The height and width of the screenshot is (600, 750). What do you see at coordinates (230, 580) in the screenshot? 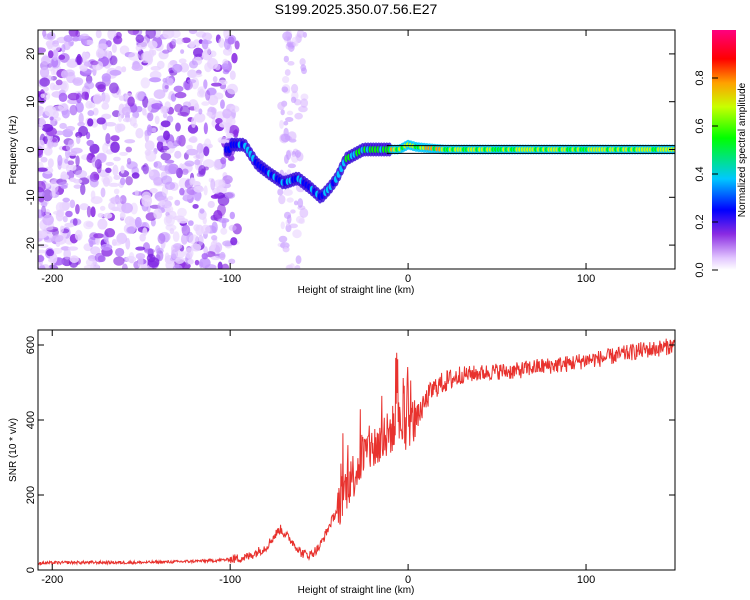
I see `snr-x-tick-label: -100` at bounding box center [230, 580].